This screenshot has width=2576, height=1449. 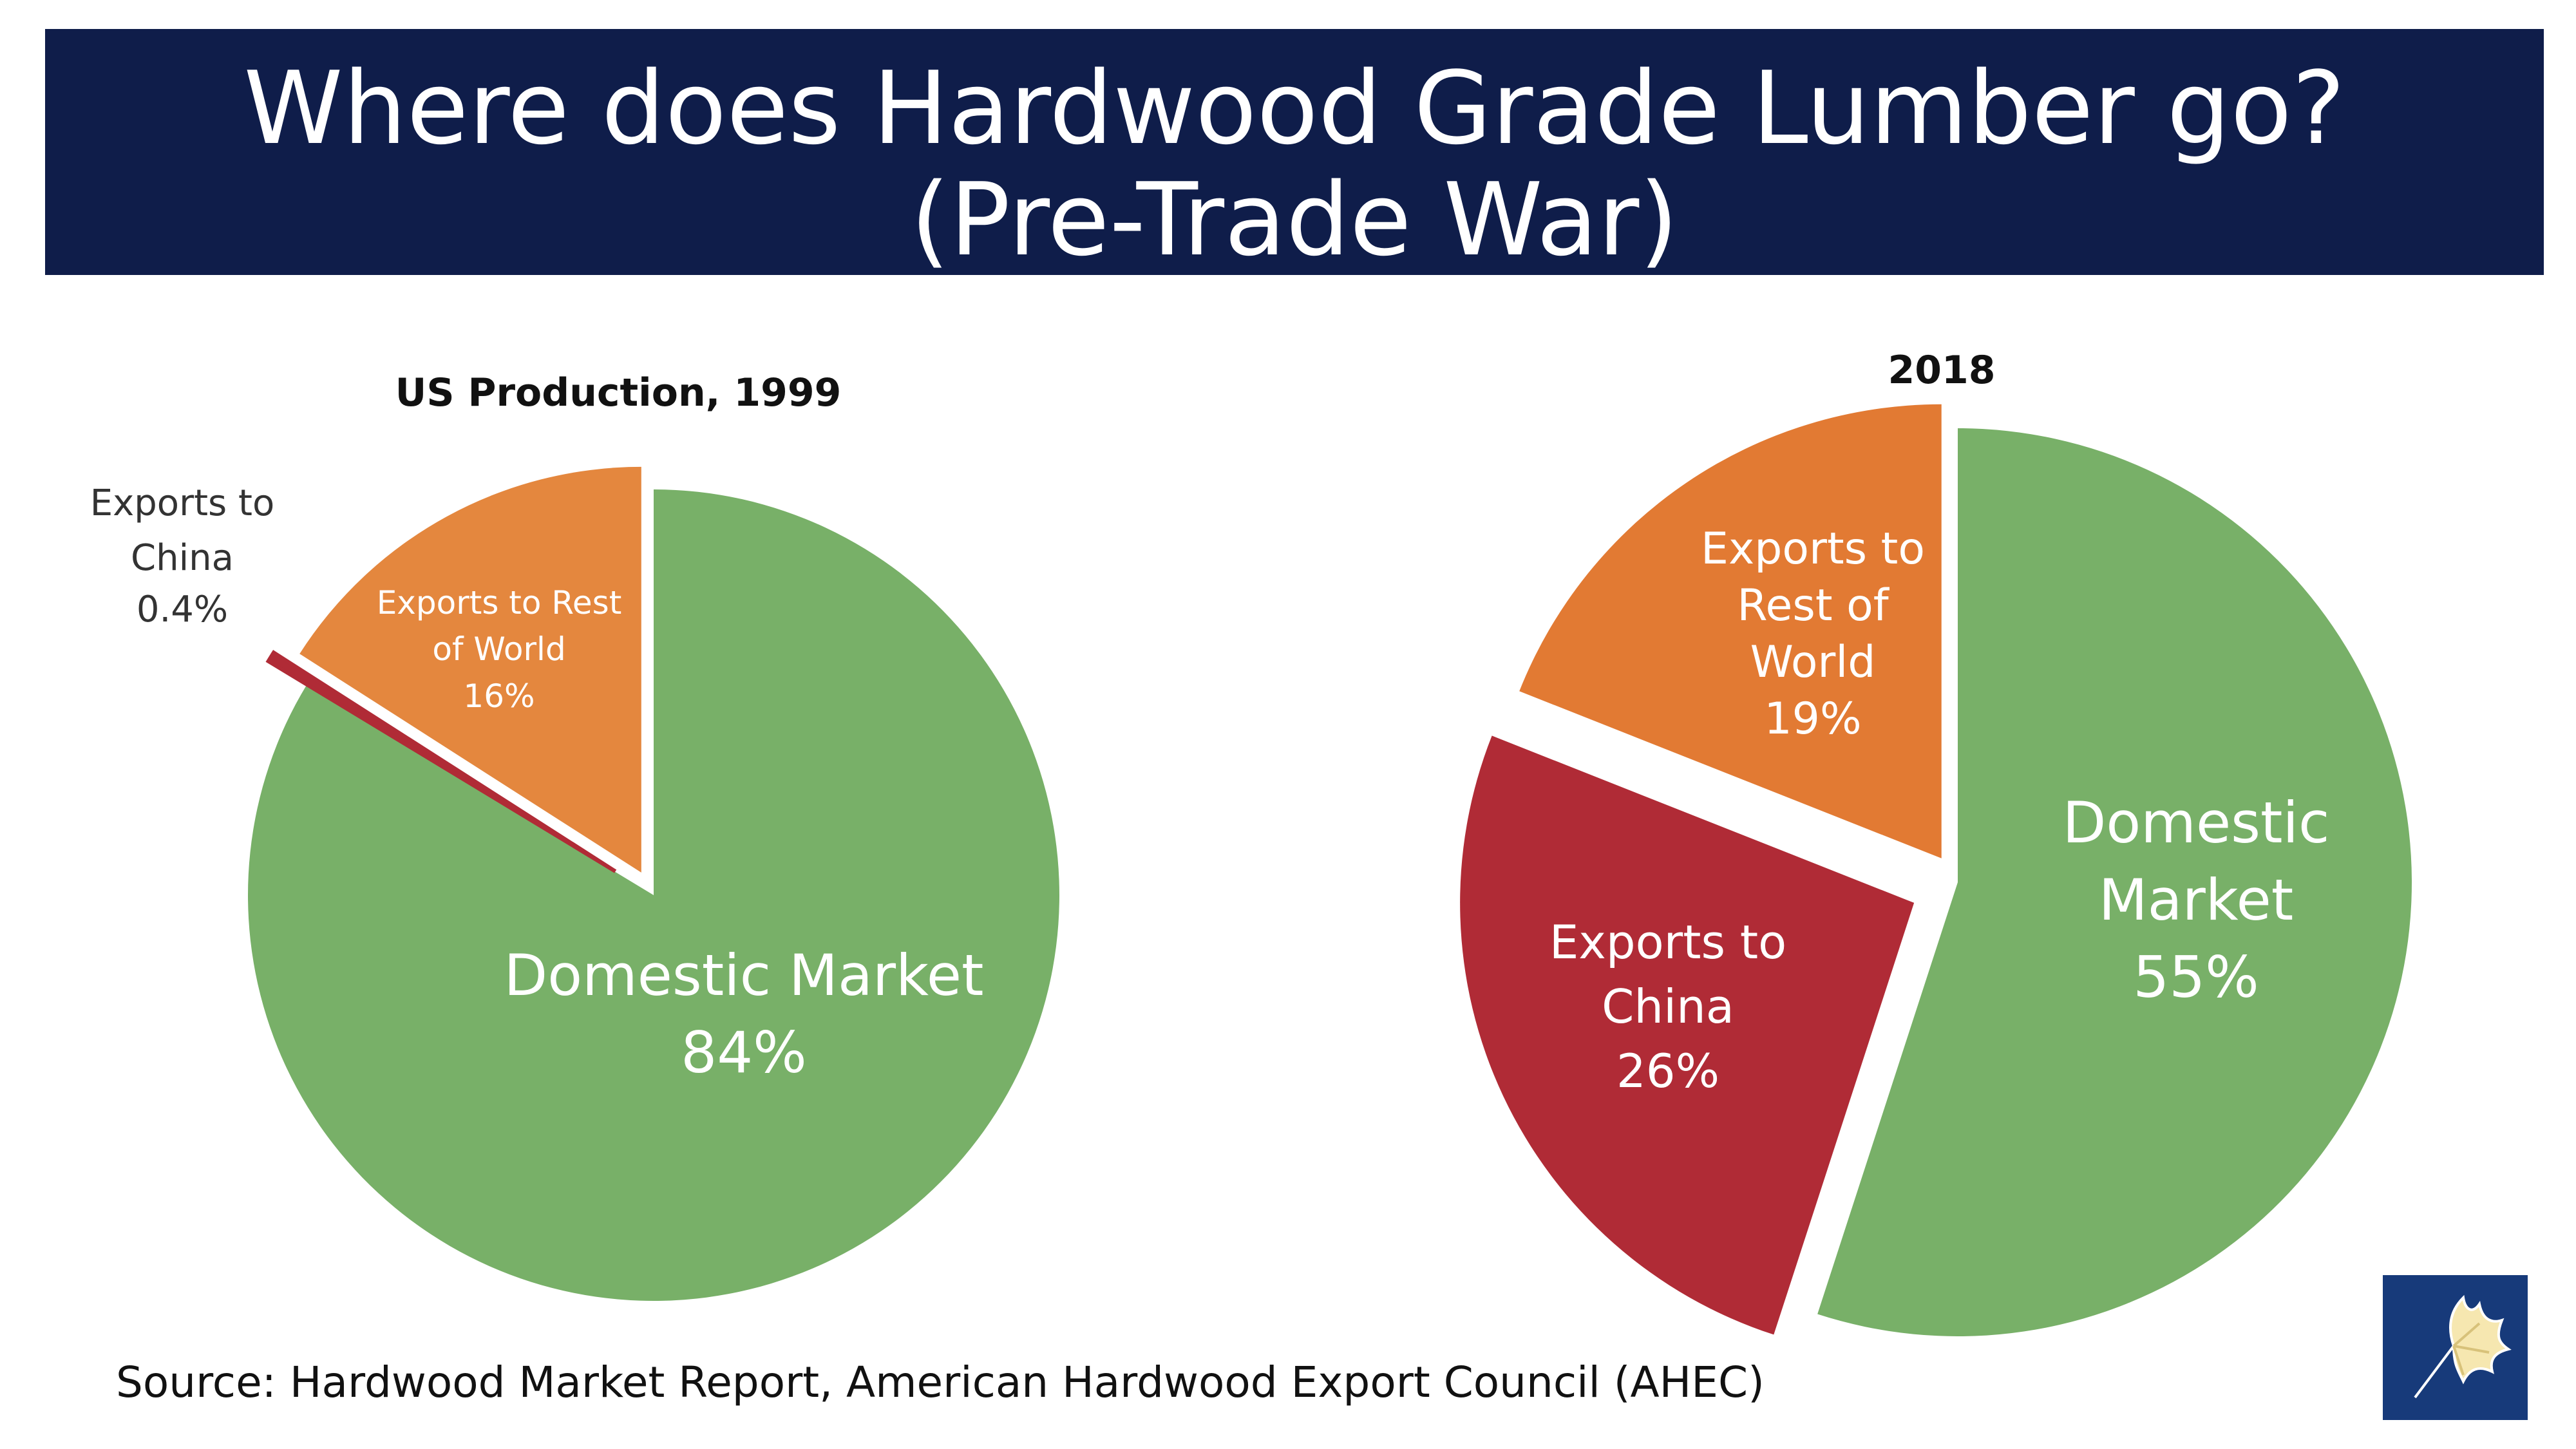 I want to click on pie-2018-slice-rest-of-world, so click(x=1731, y=631).